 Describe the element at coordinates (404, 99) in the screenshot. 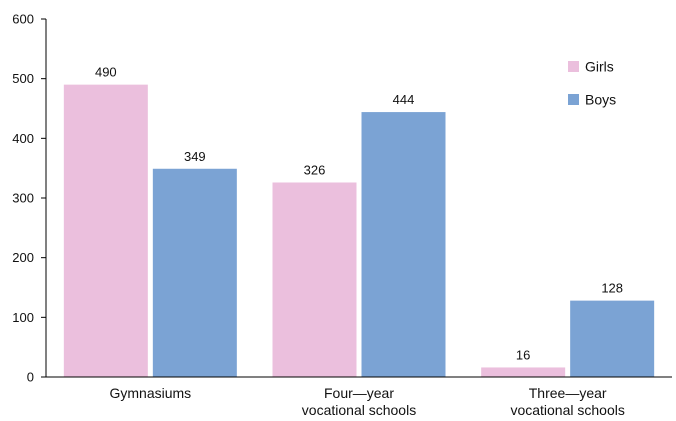

I see `data-label-boys-1: 444` at that location.